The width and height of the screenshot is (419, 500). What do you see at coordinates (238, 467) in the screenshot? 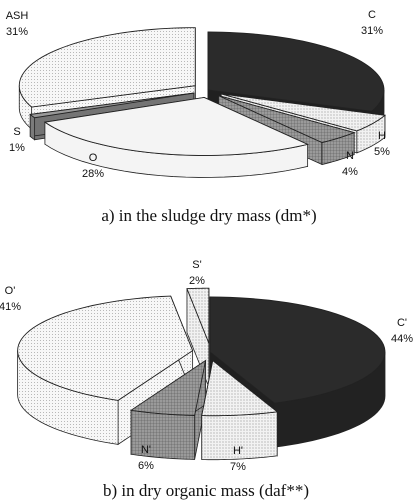
I see `value-h: 7%` at bounding box center [238, 467].